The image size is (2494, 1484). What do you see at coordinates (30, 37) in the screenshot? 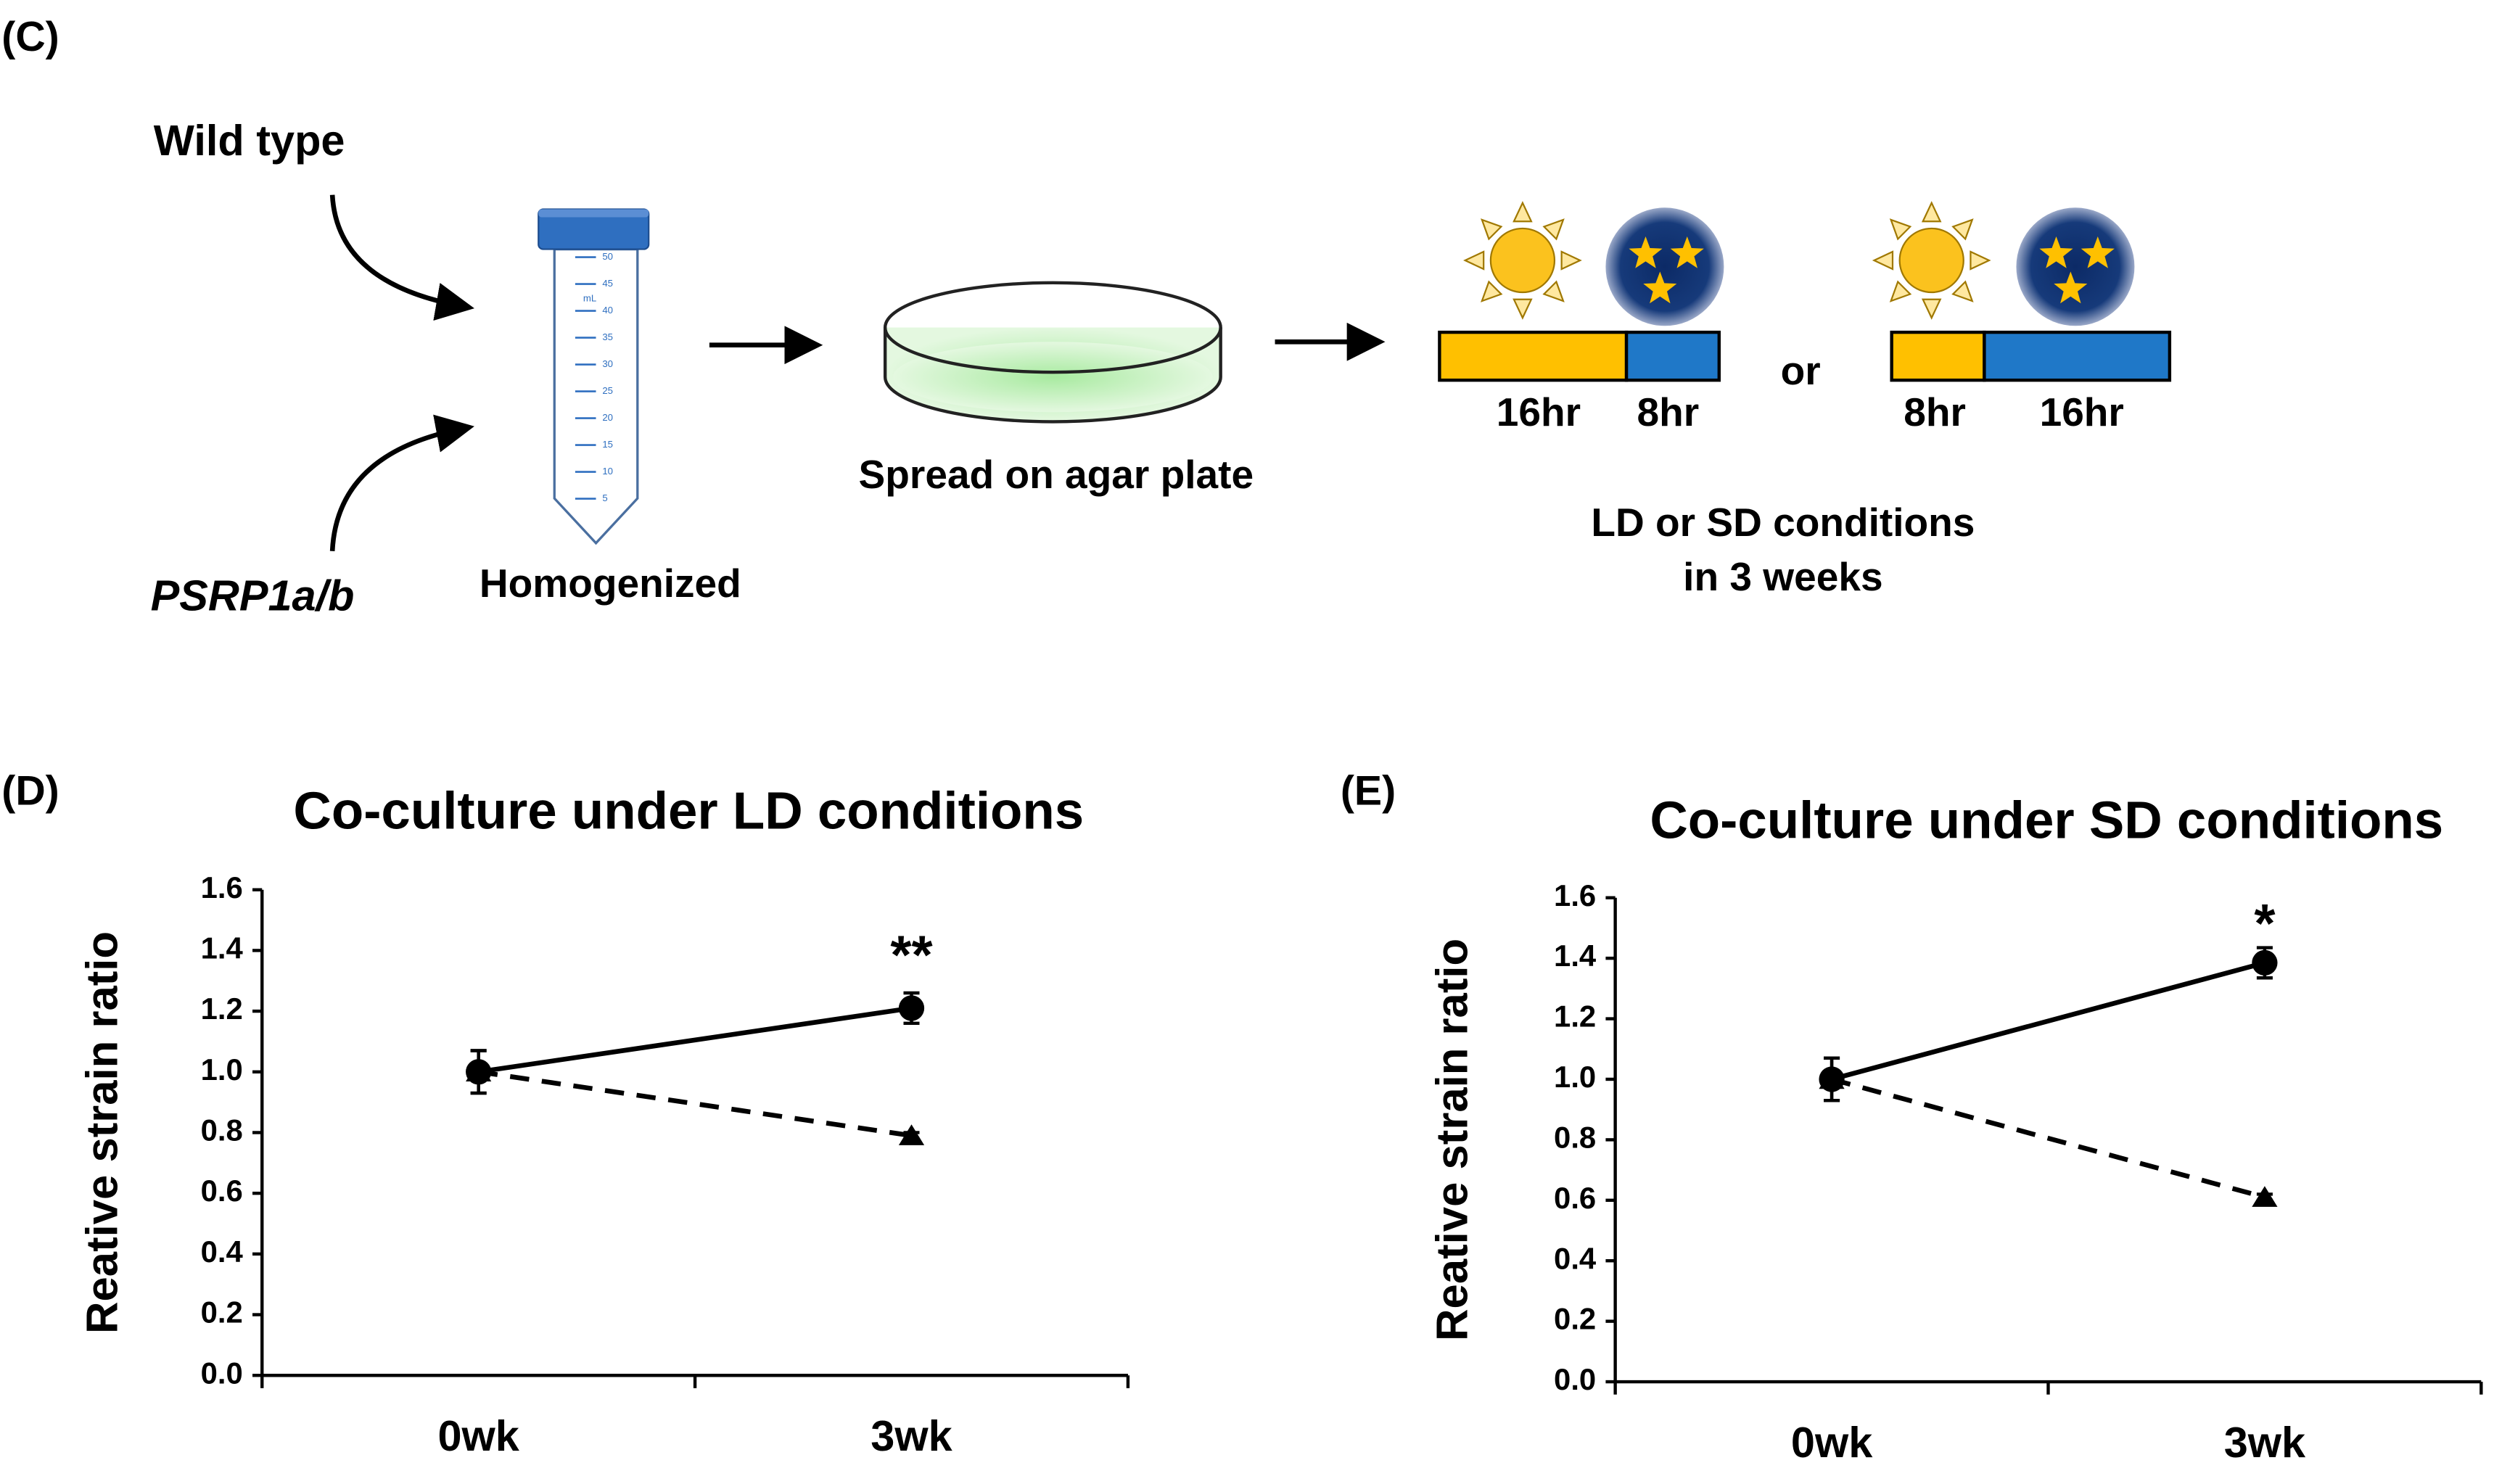
I see `panel-label: (C)` at bounding box center [30, 37].